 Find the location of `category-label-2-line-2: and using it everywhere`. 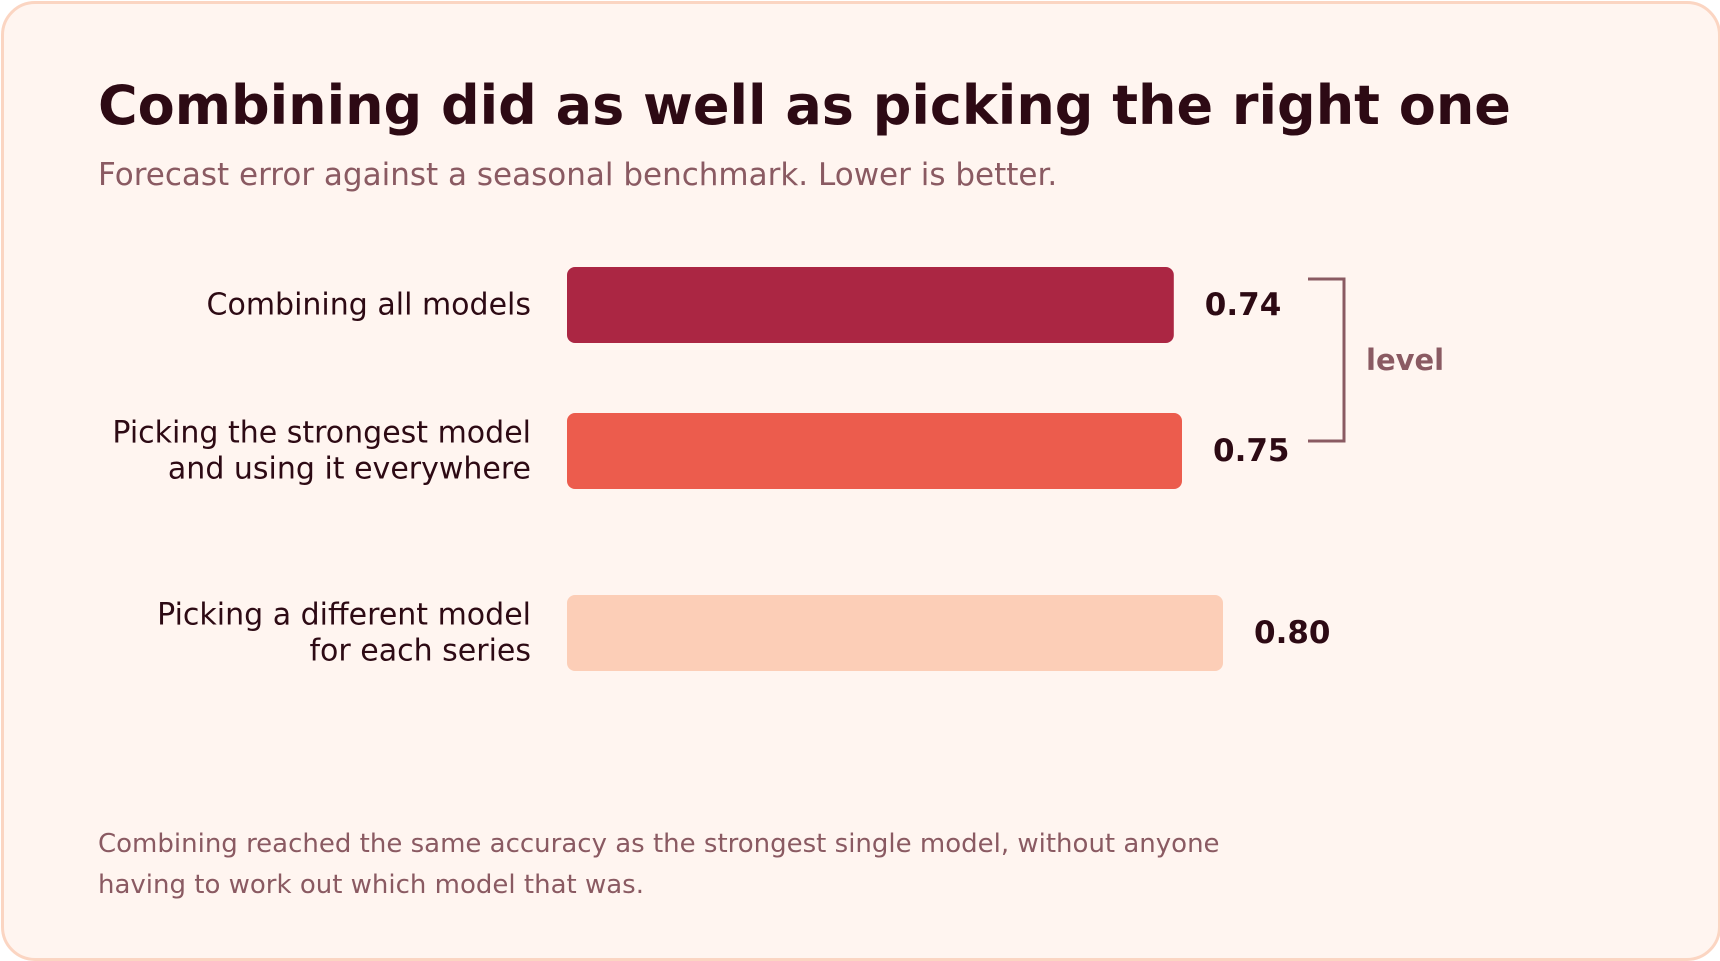

category-label-2-line-2: and using it everywhere is located at coordinates (349, 469).